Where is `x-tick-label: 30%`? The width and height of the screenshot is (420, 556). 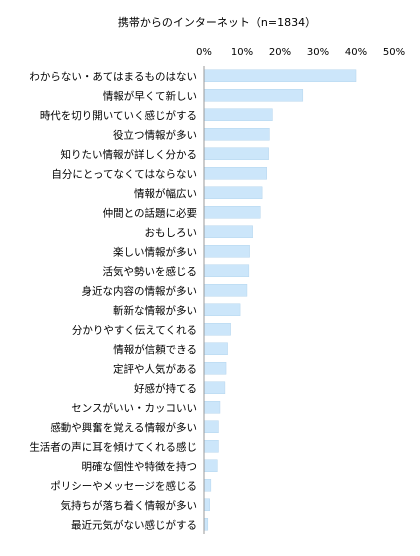
x-tick-label: 30% is located at coordinates (318, 52).